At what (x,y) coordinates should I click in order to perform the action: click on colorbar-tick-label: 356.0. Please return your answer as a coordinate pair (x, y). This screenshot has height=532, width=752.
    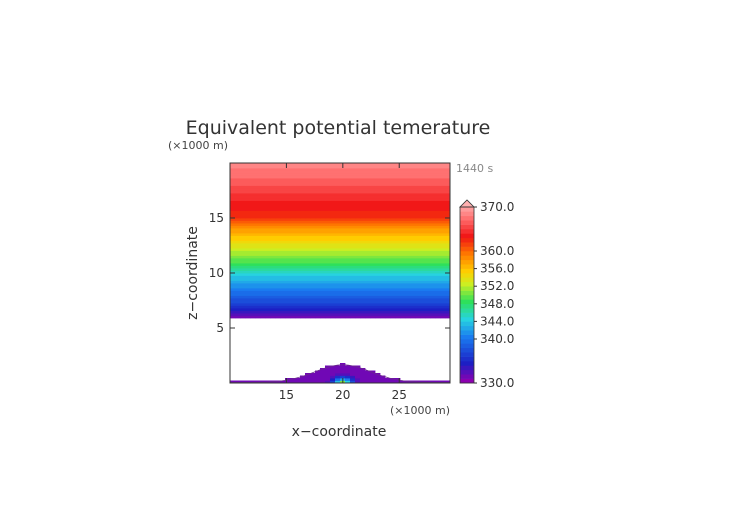
    Looking at the image, I should click on (497, 269).